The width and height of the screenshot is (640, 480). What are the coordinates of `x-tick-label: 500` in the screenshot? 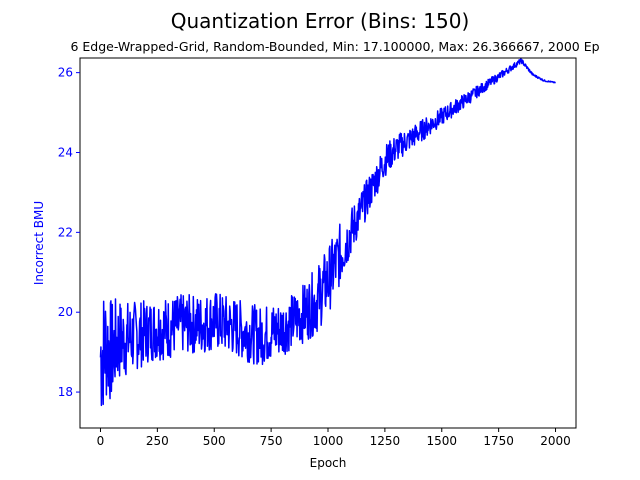 It's located at (214, 441).